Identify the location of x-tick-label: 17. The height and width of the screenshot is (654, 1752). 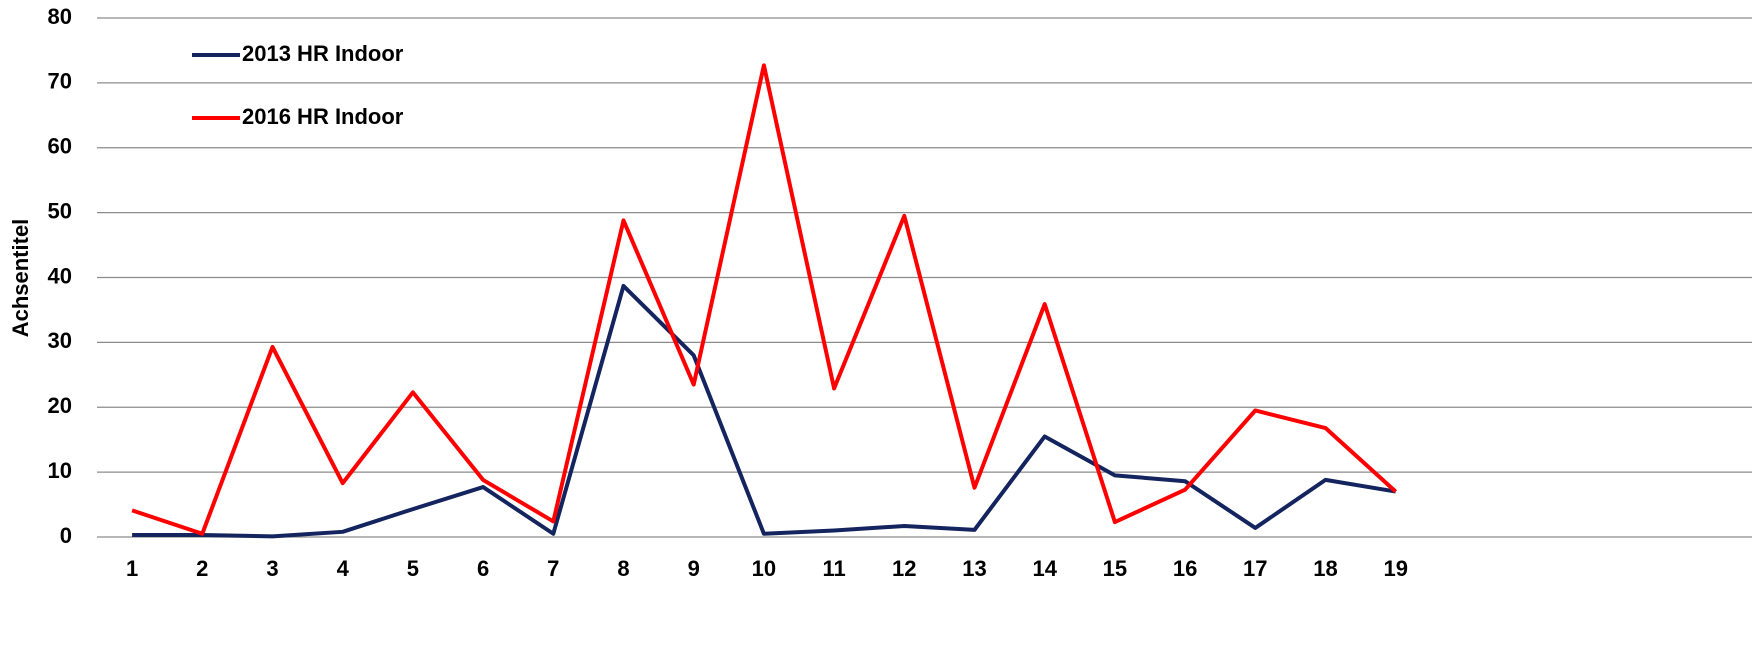
(1255, 568).